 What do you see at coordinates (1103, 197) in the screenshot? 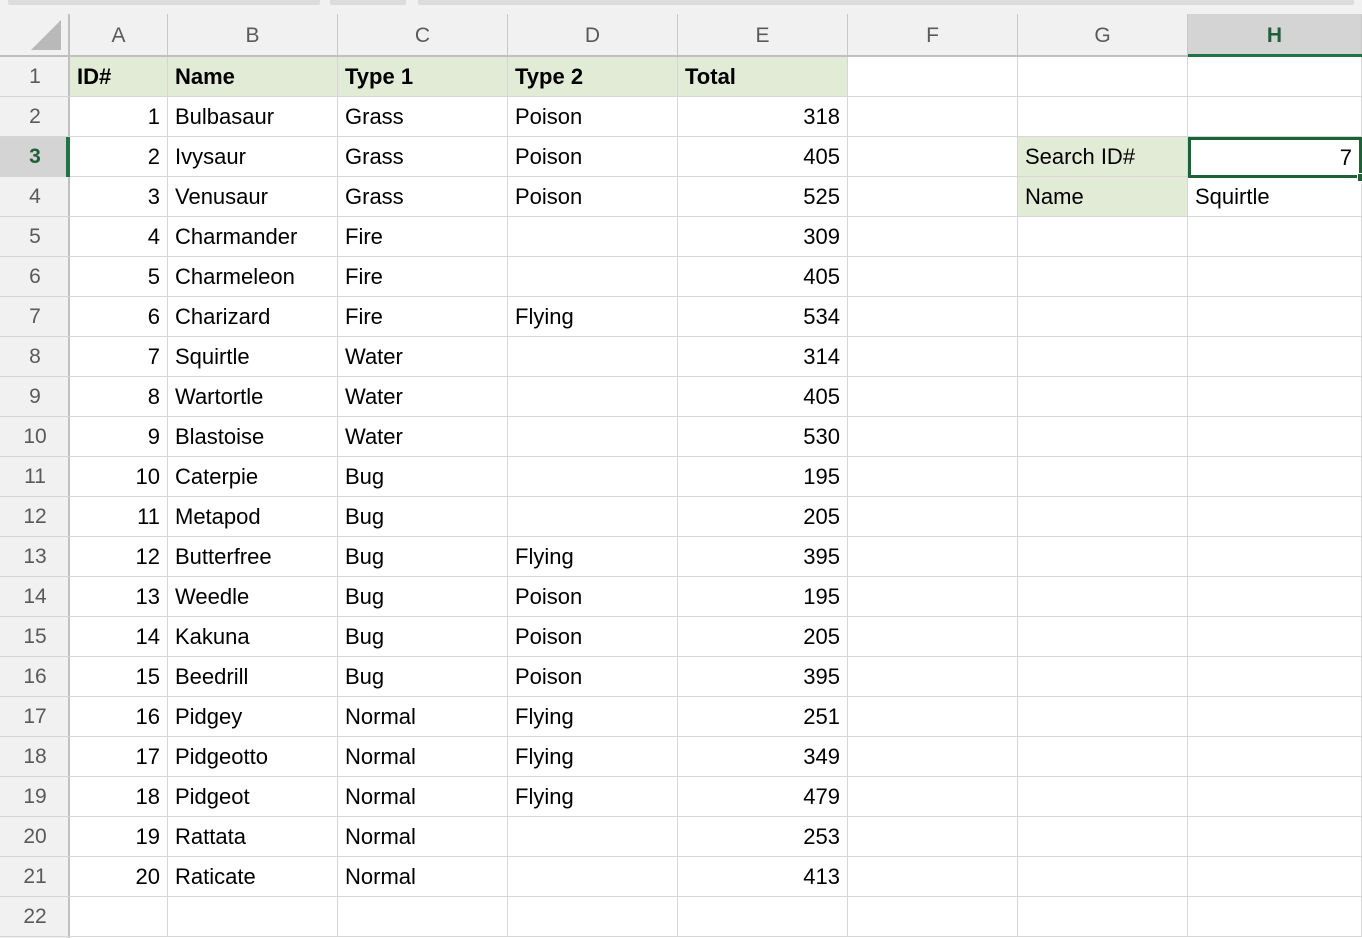
I see `result-name-label: Name` at bounding box center [1103, 197].